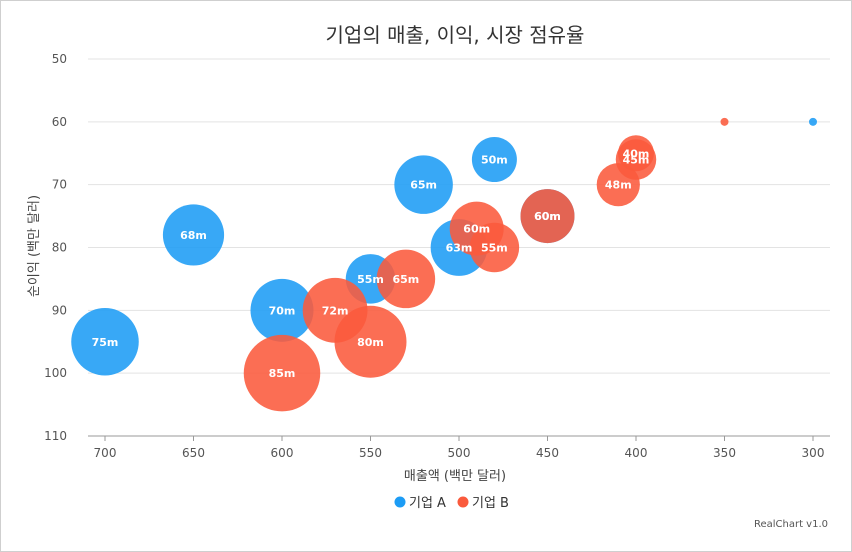 The width and height of the screenshot is (852, 552). I want to click on bubble-label: 80m, so click(370, 342).